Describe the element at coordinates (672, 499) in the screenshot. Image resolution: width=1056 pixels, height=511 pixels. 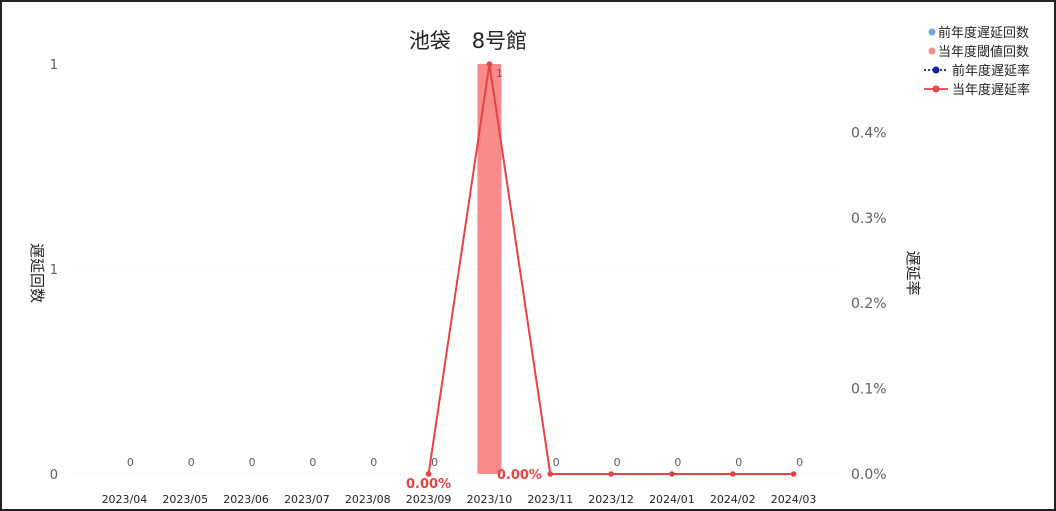
I see `x-tick-label: 2024/01` at that location.